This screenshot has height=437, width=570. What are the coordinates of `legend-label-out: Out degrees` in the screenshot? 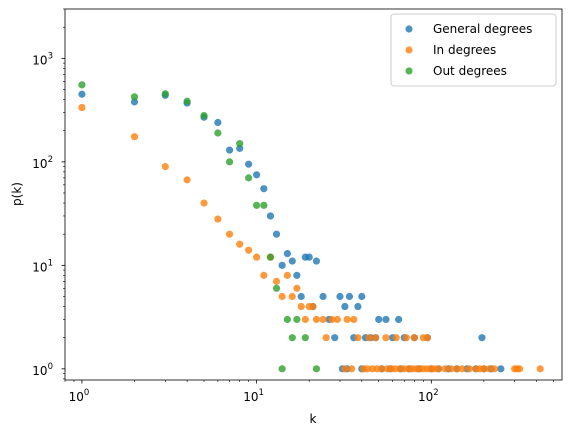 It's located at (470, 71).